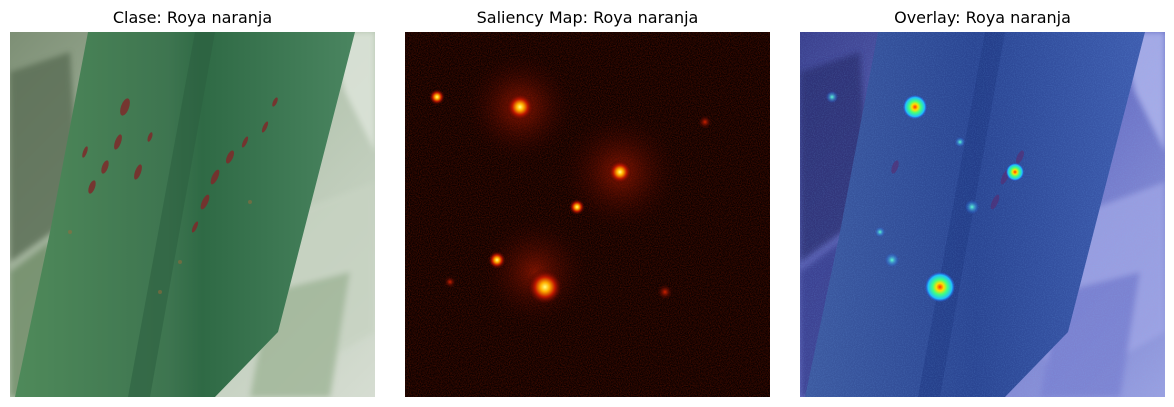 The width and height of the screenshot is (1174, 407). What do you see at coordinates (587, 17) in the screenshot?
I see `panel-title-saliency: Saliency Map: Roya naranja` at bounding box center [587, 17].